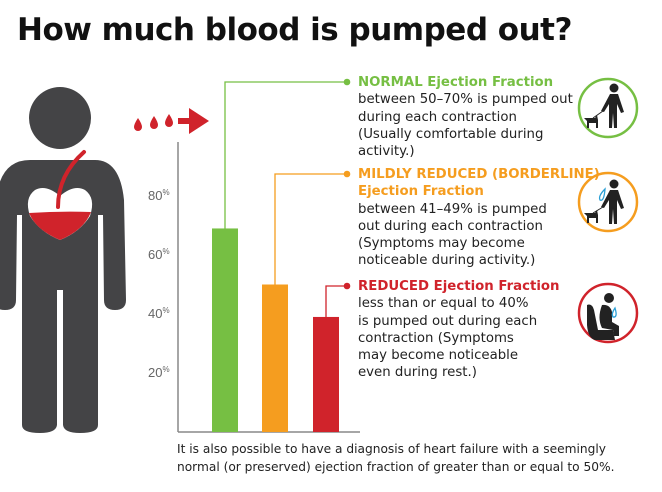  Describe the element at coordinates (386, 152) in the screenshot. I see `description-line: activity.)` at that location.